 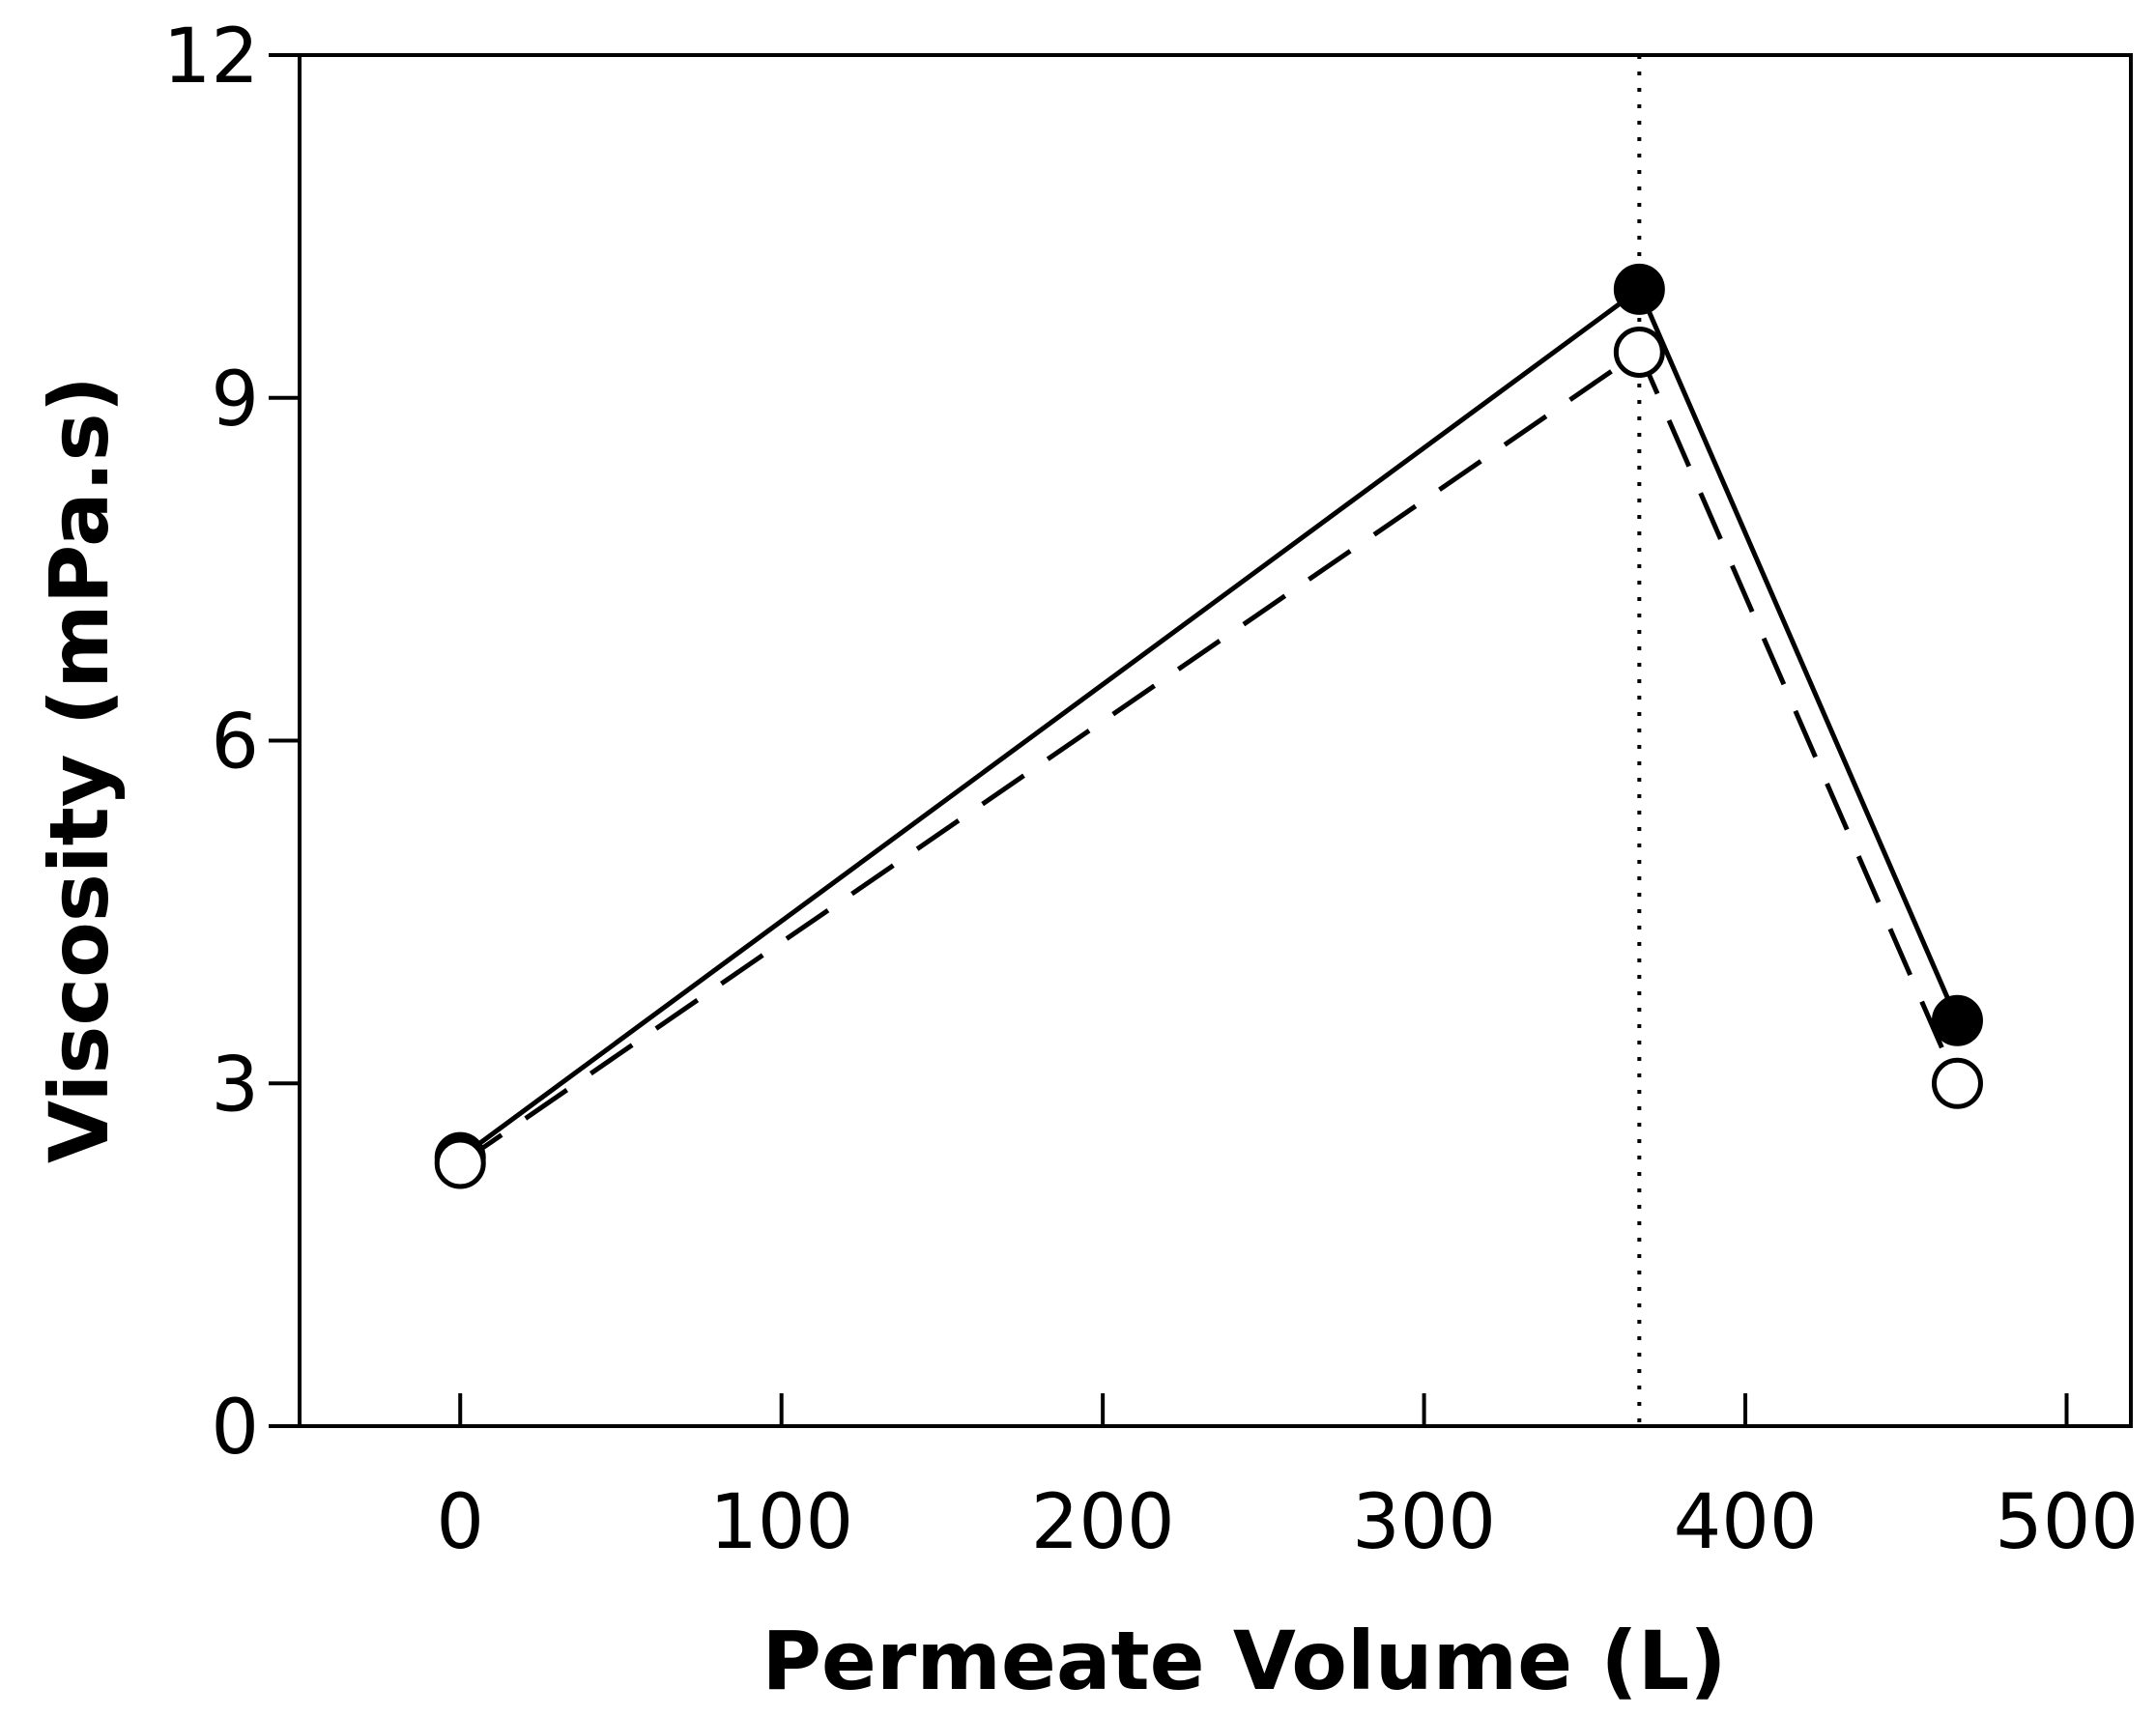 What do you see at coordinates (235, 1085) in the screenshot?
I see `y-tick-label: 3` at bounding box center [235, 1085].